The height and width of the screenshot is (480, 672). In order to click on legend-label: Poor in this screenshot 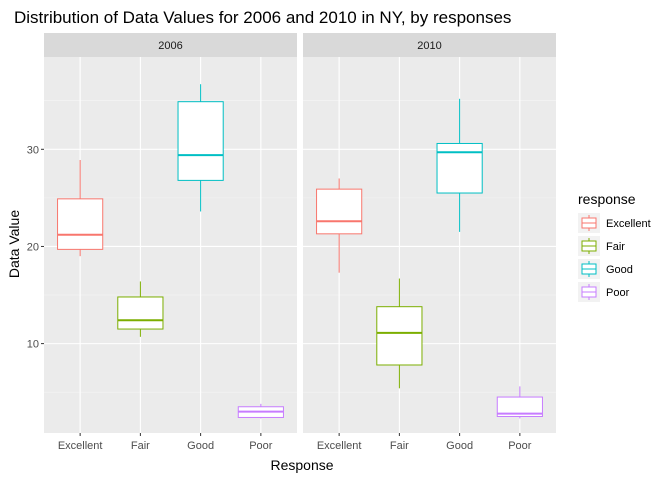, I will do `click(618, 293)`.